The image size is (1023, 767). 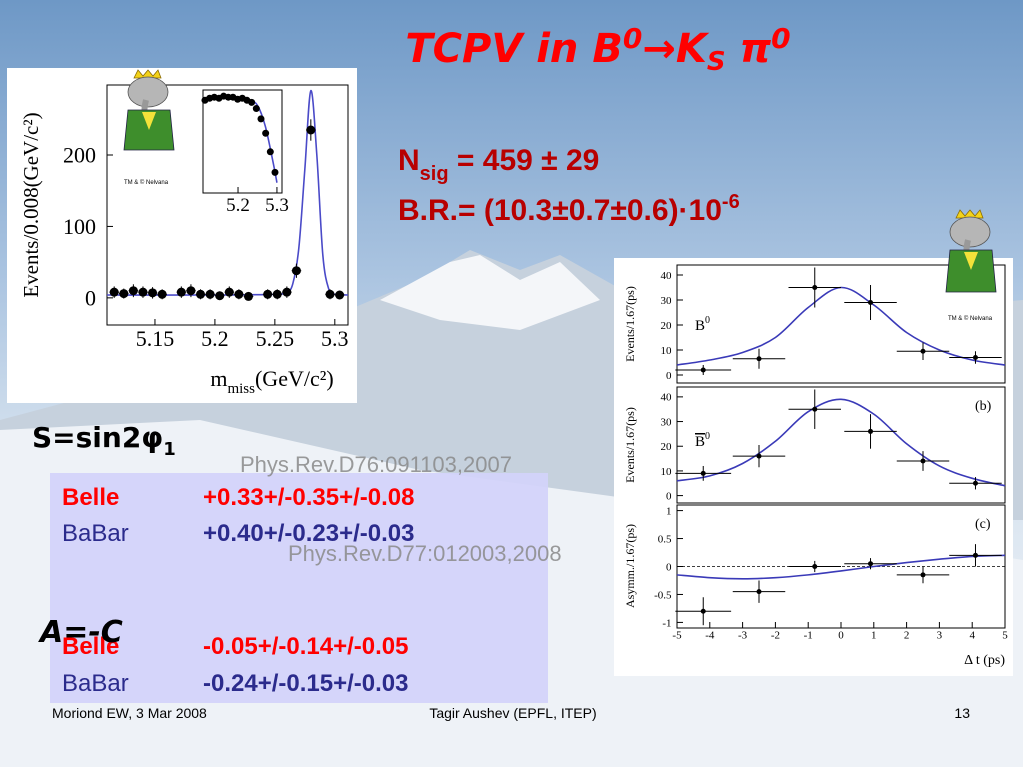 What do you see at coordinates (597, 49) in the screenshot?
I see `title: TCPV in B0→KS π0` at bounding box center [597, 49].